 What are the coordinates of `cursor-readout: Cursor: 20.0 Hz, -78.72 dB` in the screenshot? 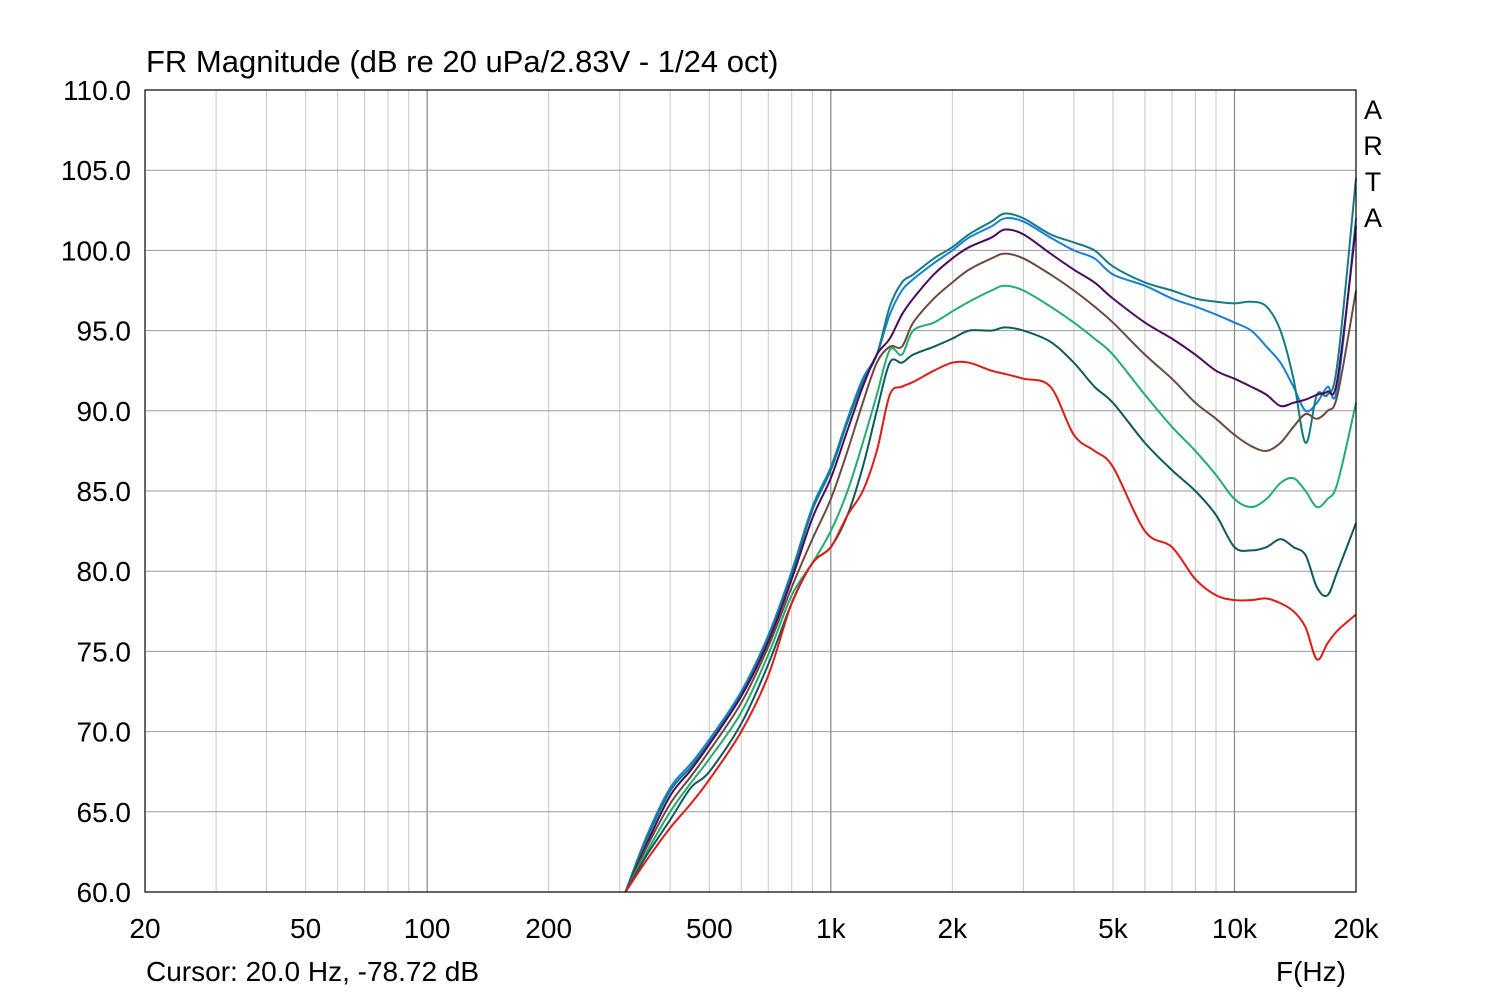 It's located at (313, 971).